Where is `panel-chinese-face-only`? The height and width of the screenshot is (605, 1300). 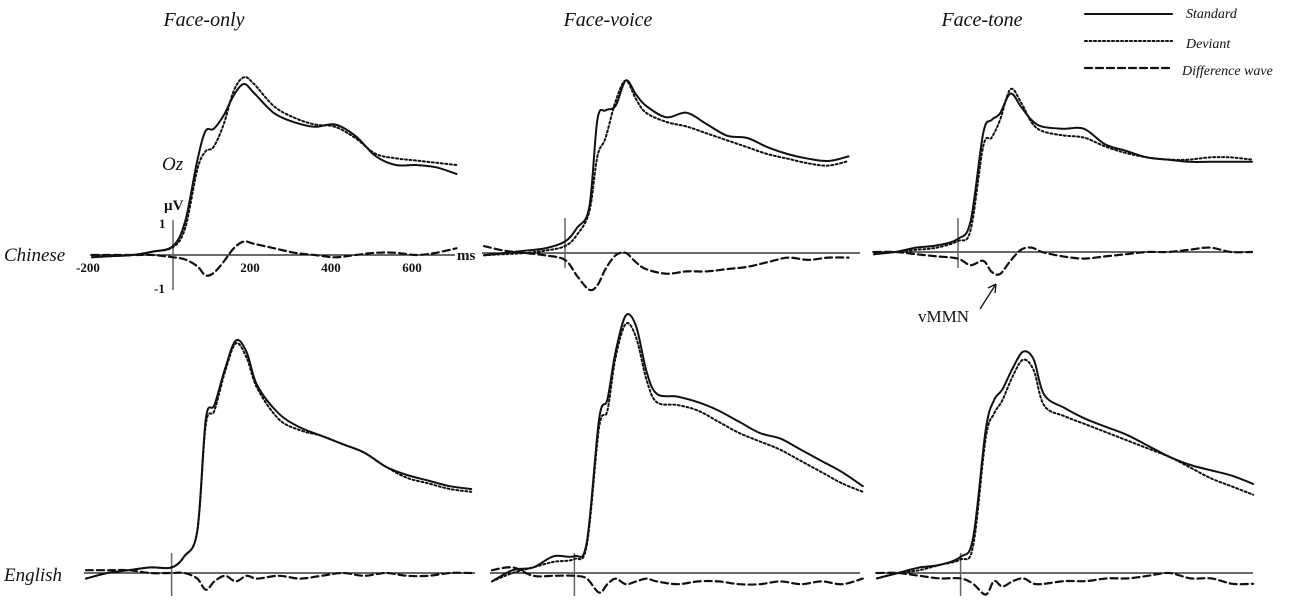 panel-chinese-face-only is located at coordinates (274, 183).